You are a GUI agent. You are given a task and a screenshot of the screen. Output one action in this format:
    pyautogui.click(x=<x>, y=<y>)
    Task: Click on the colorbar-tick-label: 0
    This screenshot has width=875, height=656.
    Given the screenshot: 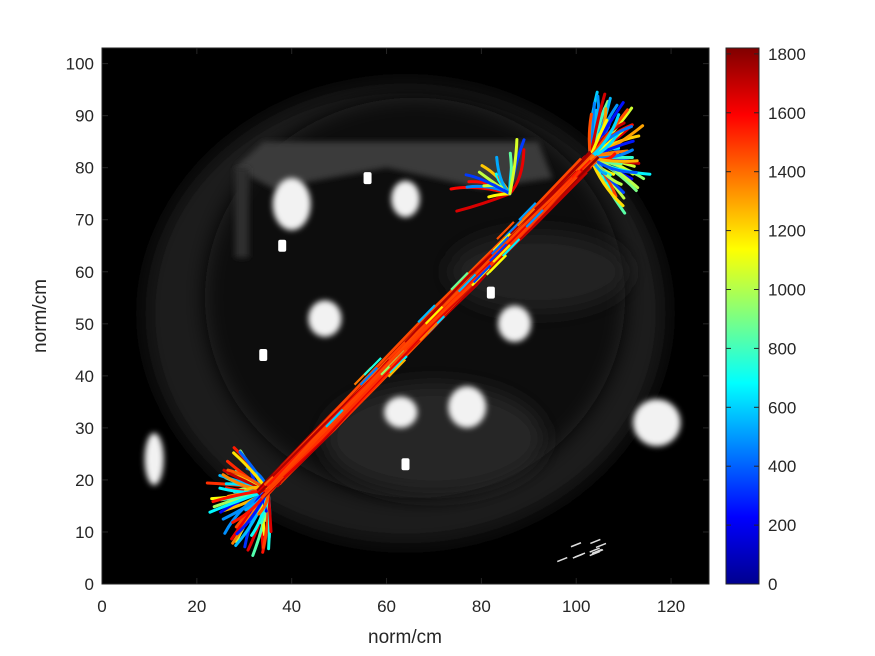 What is the action you would take?
    pyautogui.click(x=772, y=584)
    